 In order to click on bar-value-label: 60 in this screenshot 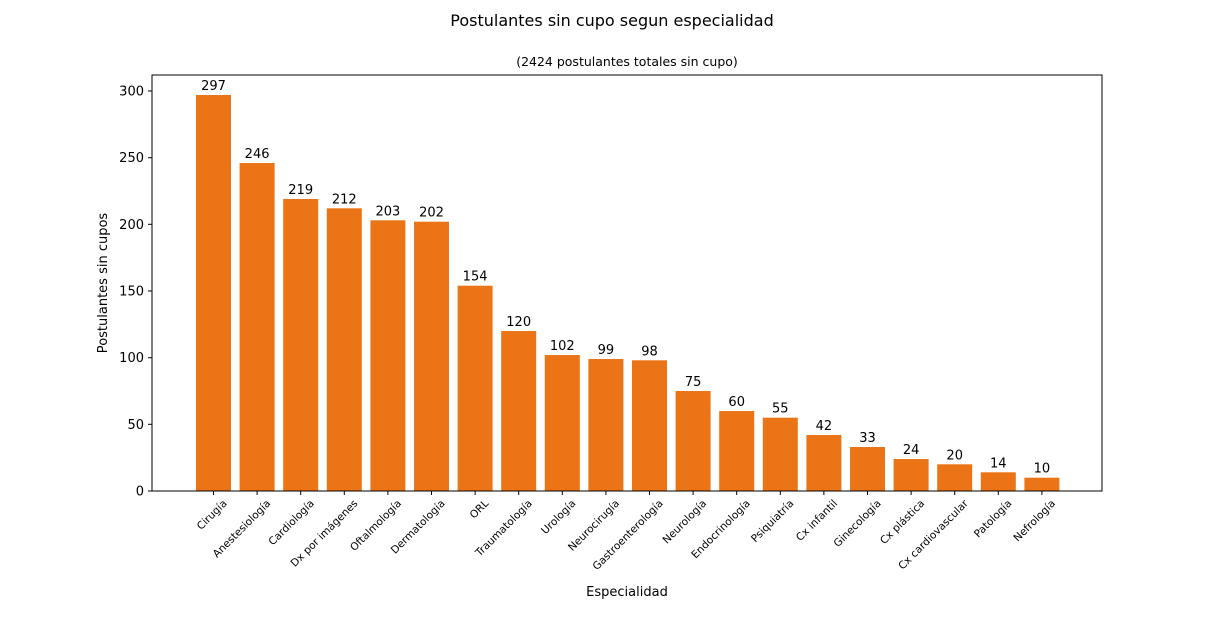, I will do `click(736, 402)`.